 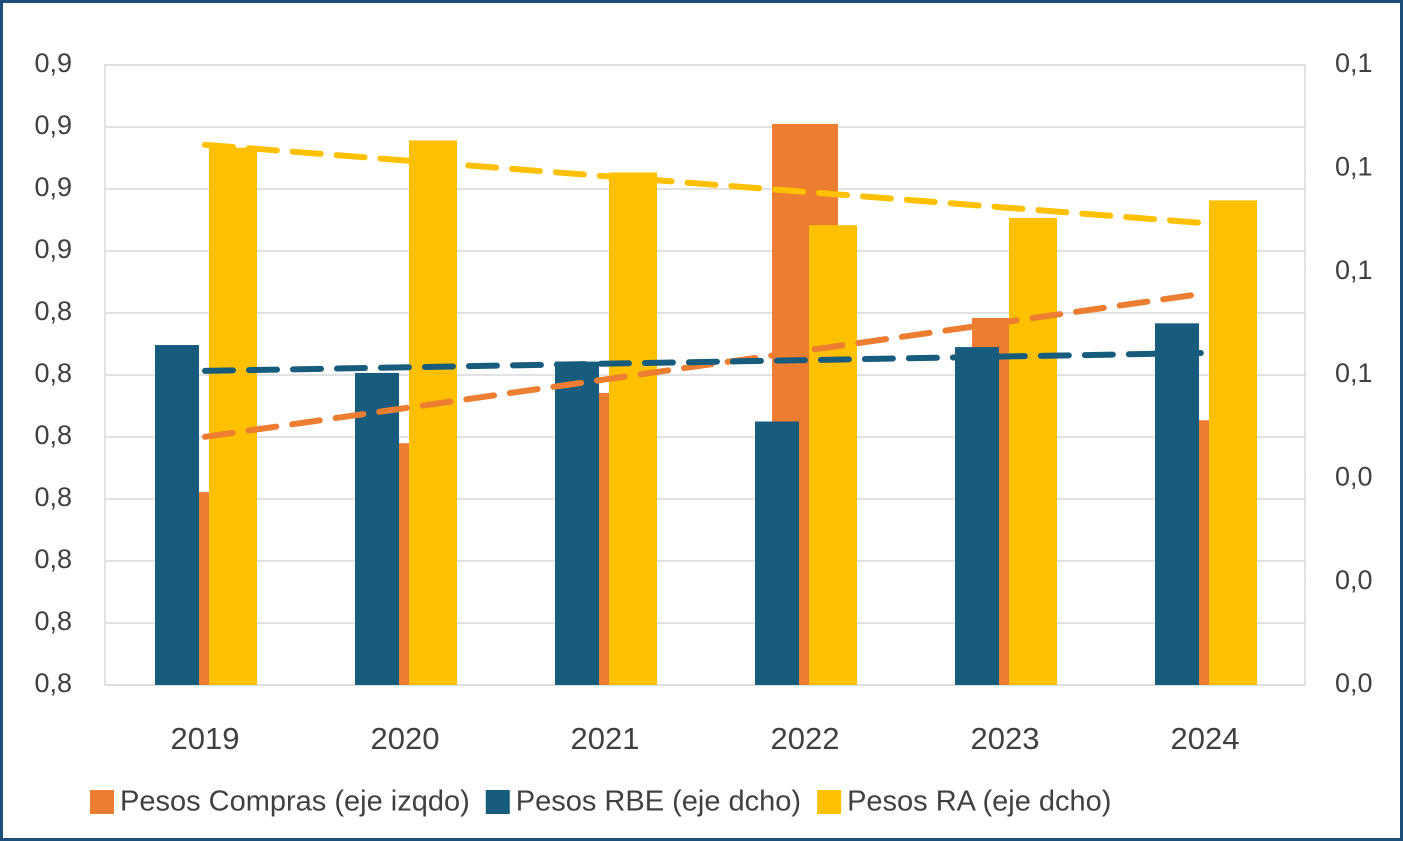 I want to click on x-tick-label: 2019, so click(x=205, y=738).